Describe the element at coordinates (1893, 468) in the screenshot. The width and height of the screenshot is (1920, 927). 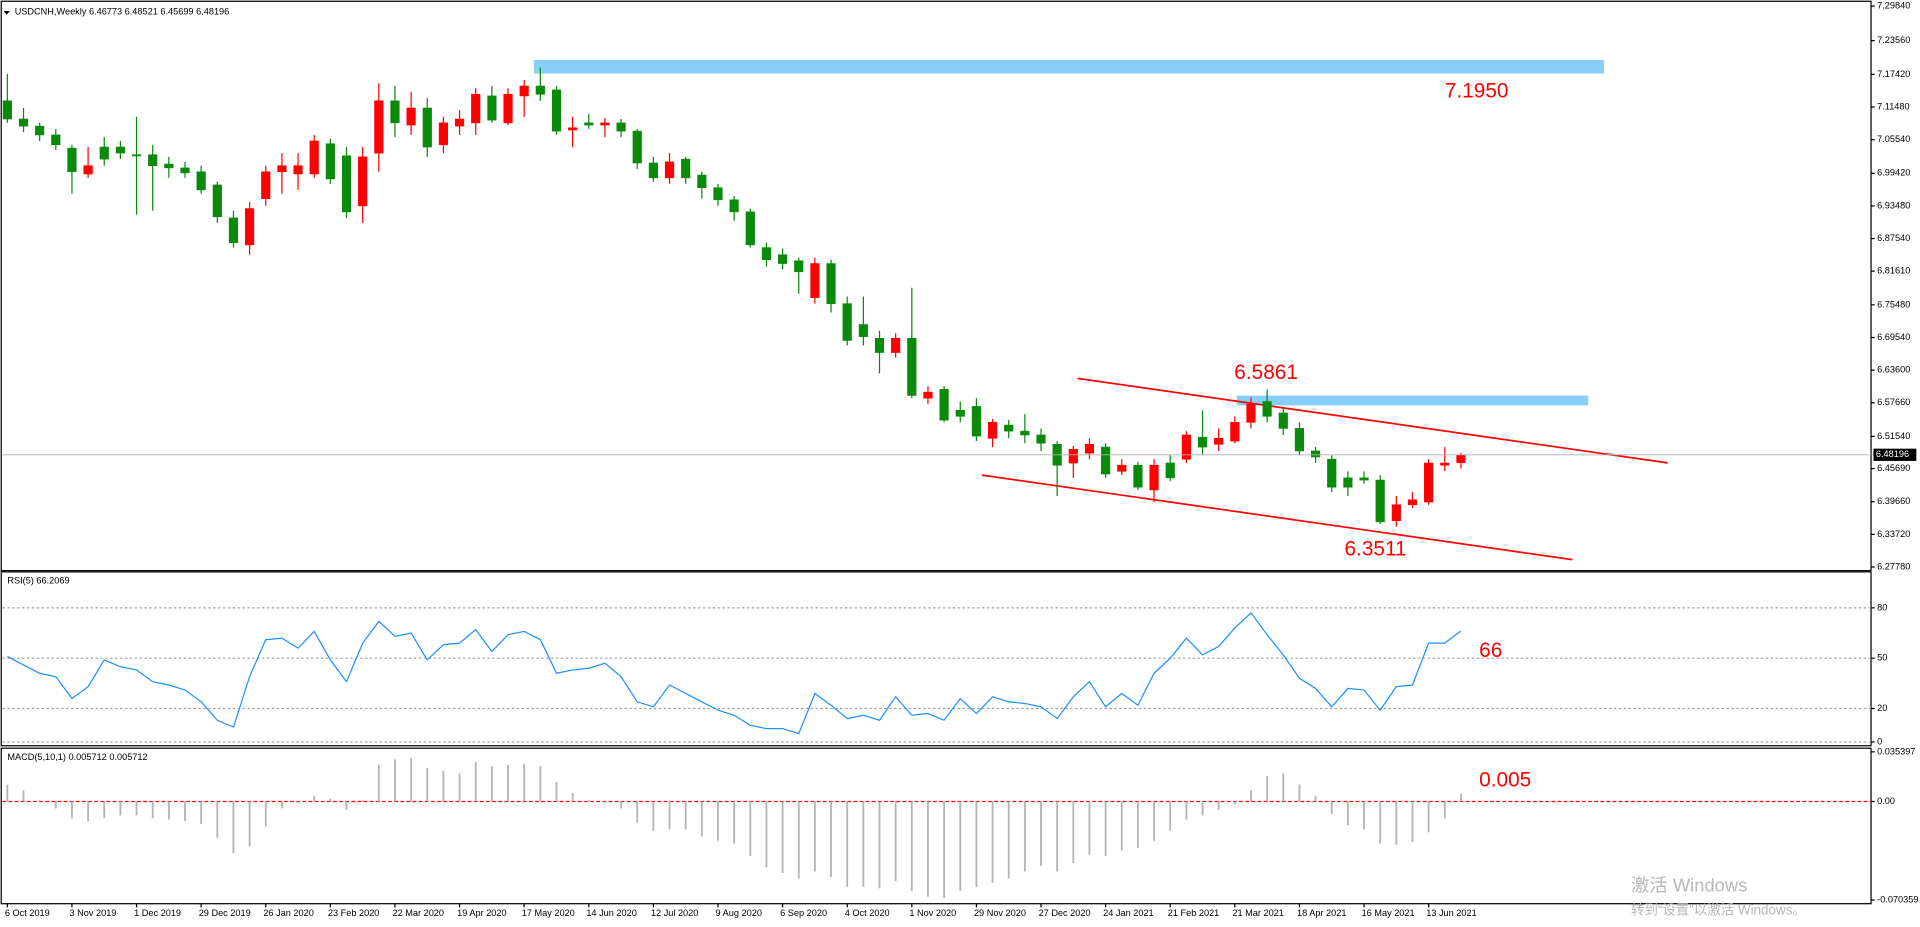
I see `y-tick-label: 6.45690` at that location.